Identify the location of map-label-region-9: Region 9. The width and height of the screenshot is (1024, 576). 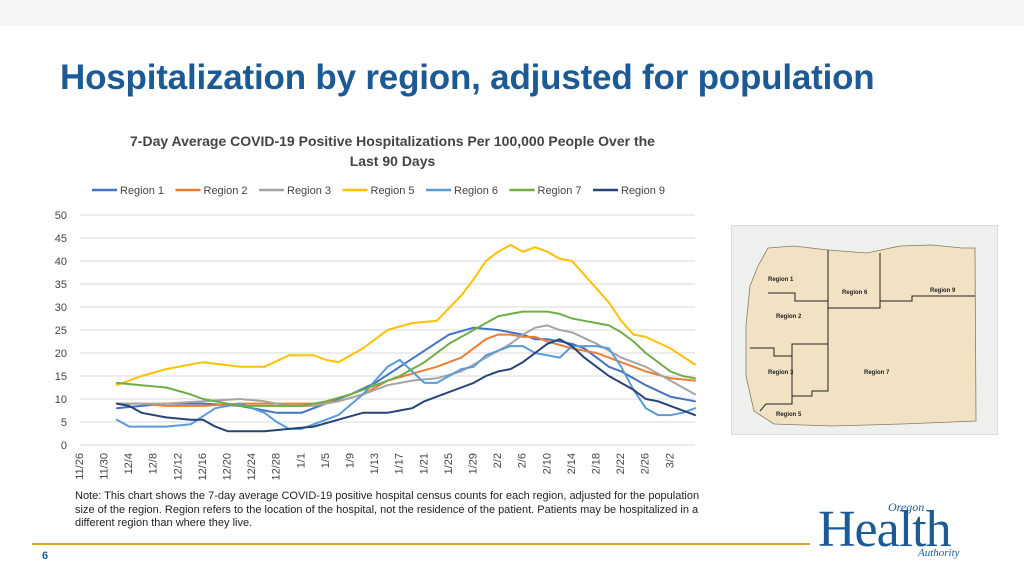
(943, 291).